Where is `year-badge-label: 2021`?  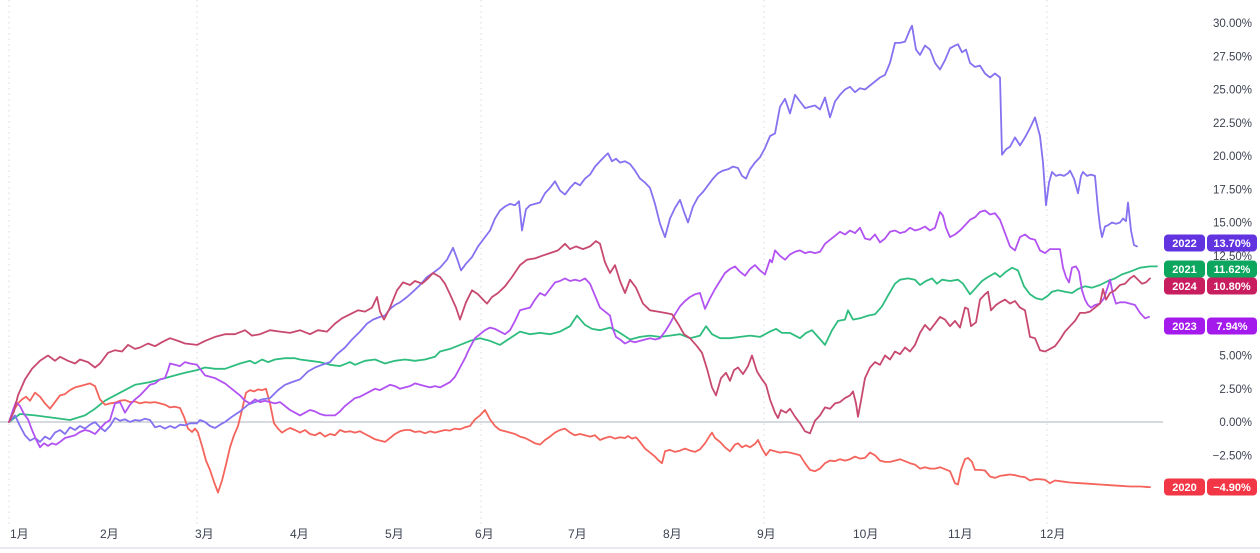 year-badge-label: 2021 is located at coordinates (1184, 270).